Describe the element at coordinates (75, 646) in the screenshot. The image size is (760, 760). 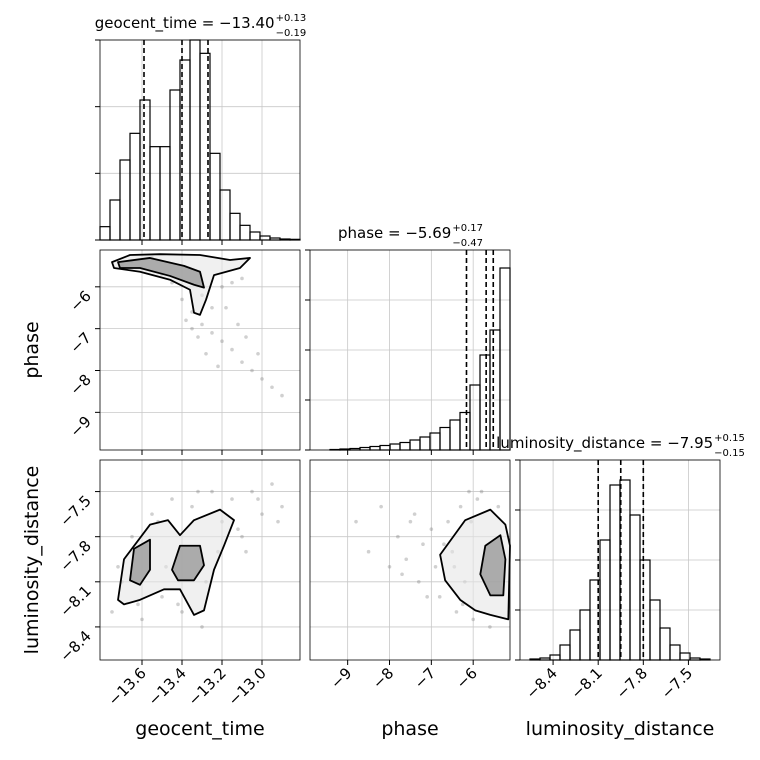
I see `y-tick-label: −8.4` at that location.